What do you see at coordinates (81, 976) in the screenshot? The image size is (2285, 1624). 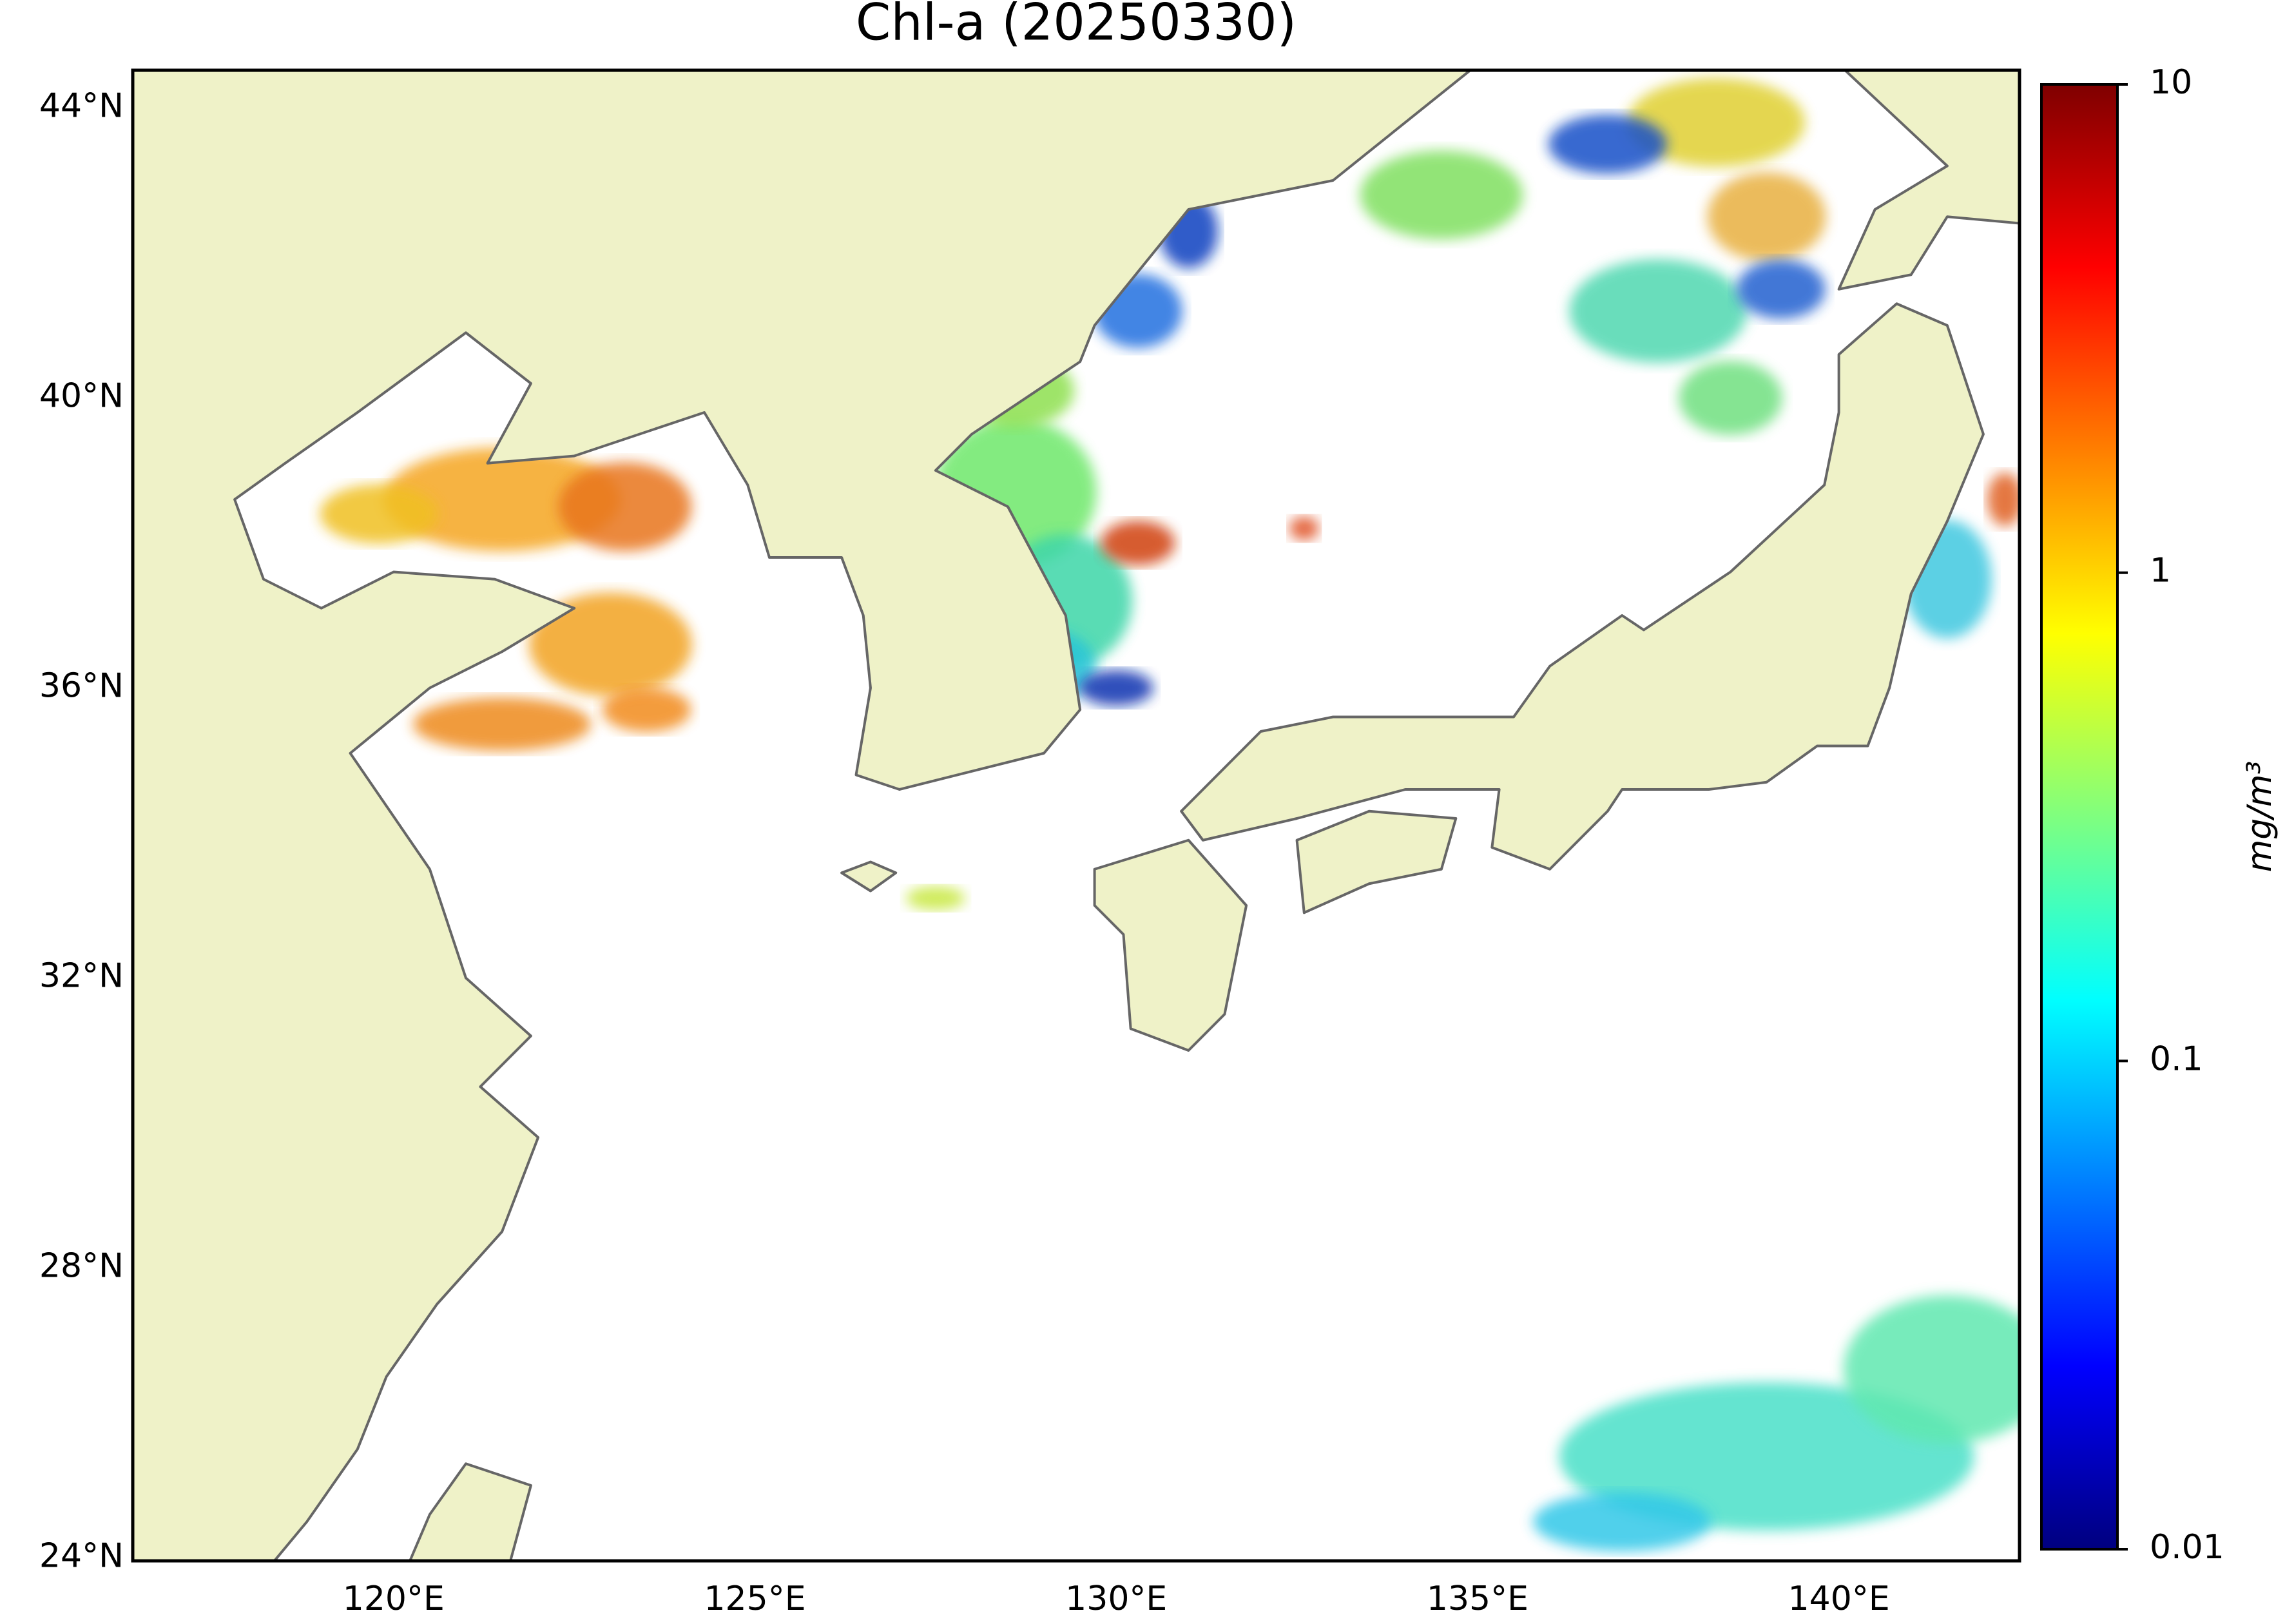 I see `y-tick-label: 32°N` at bounding box center [81, 976].